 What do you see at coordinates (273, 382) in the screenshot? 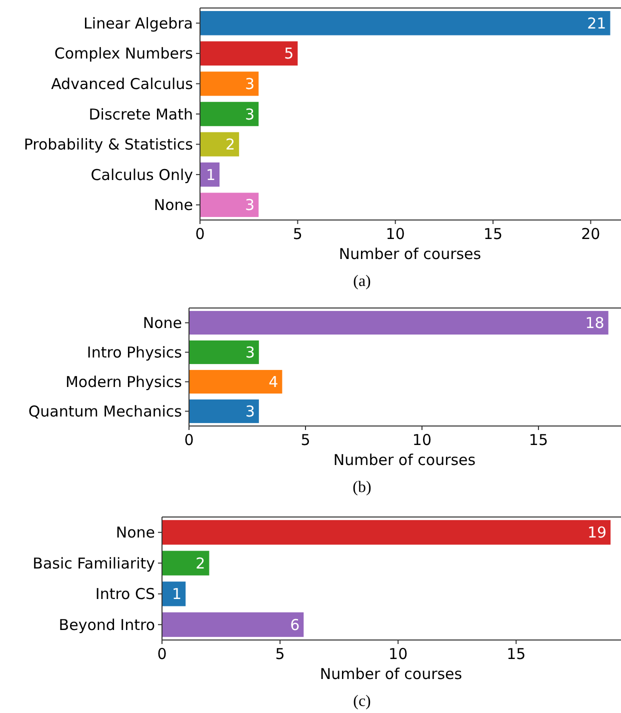
I see `data-label: 4` at bounding box center [273, 382].